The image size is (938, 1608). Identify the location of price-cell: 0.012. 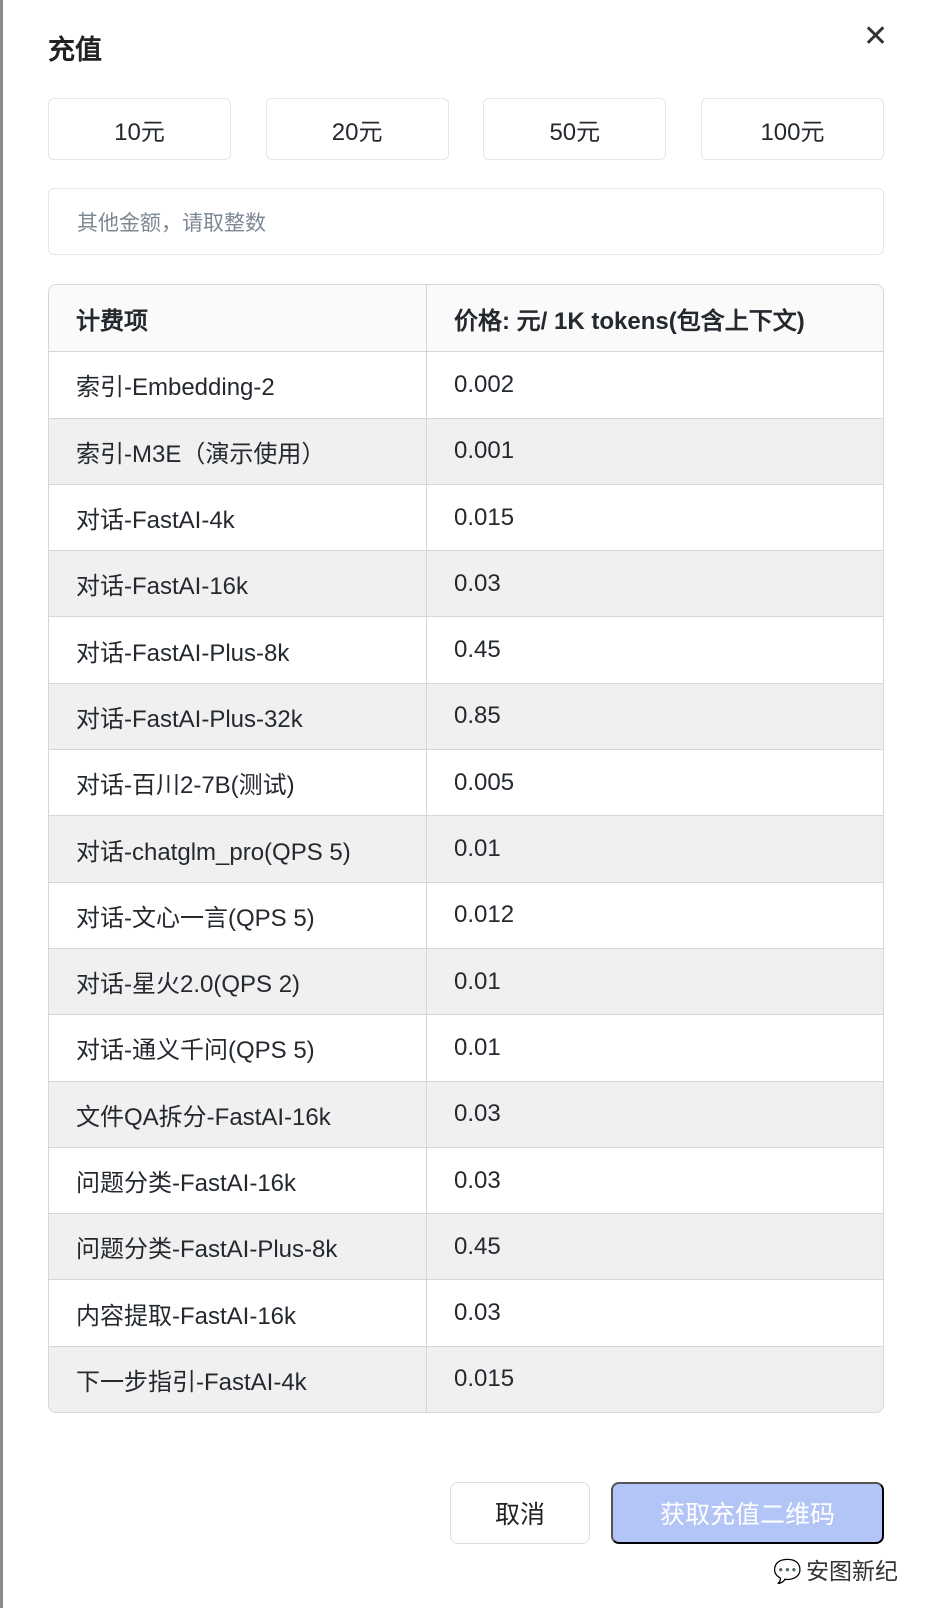
(484, 915).